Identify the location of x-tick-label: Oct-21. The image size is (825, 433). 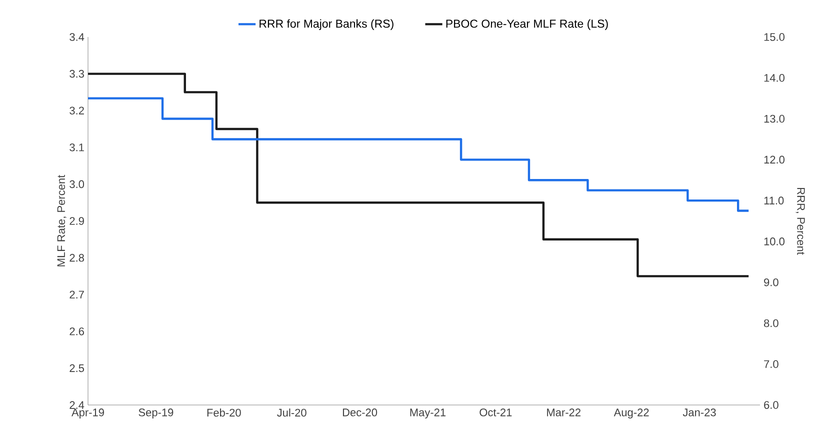
(496, 412).